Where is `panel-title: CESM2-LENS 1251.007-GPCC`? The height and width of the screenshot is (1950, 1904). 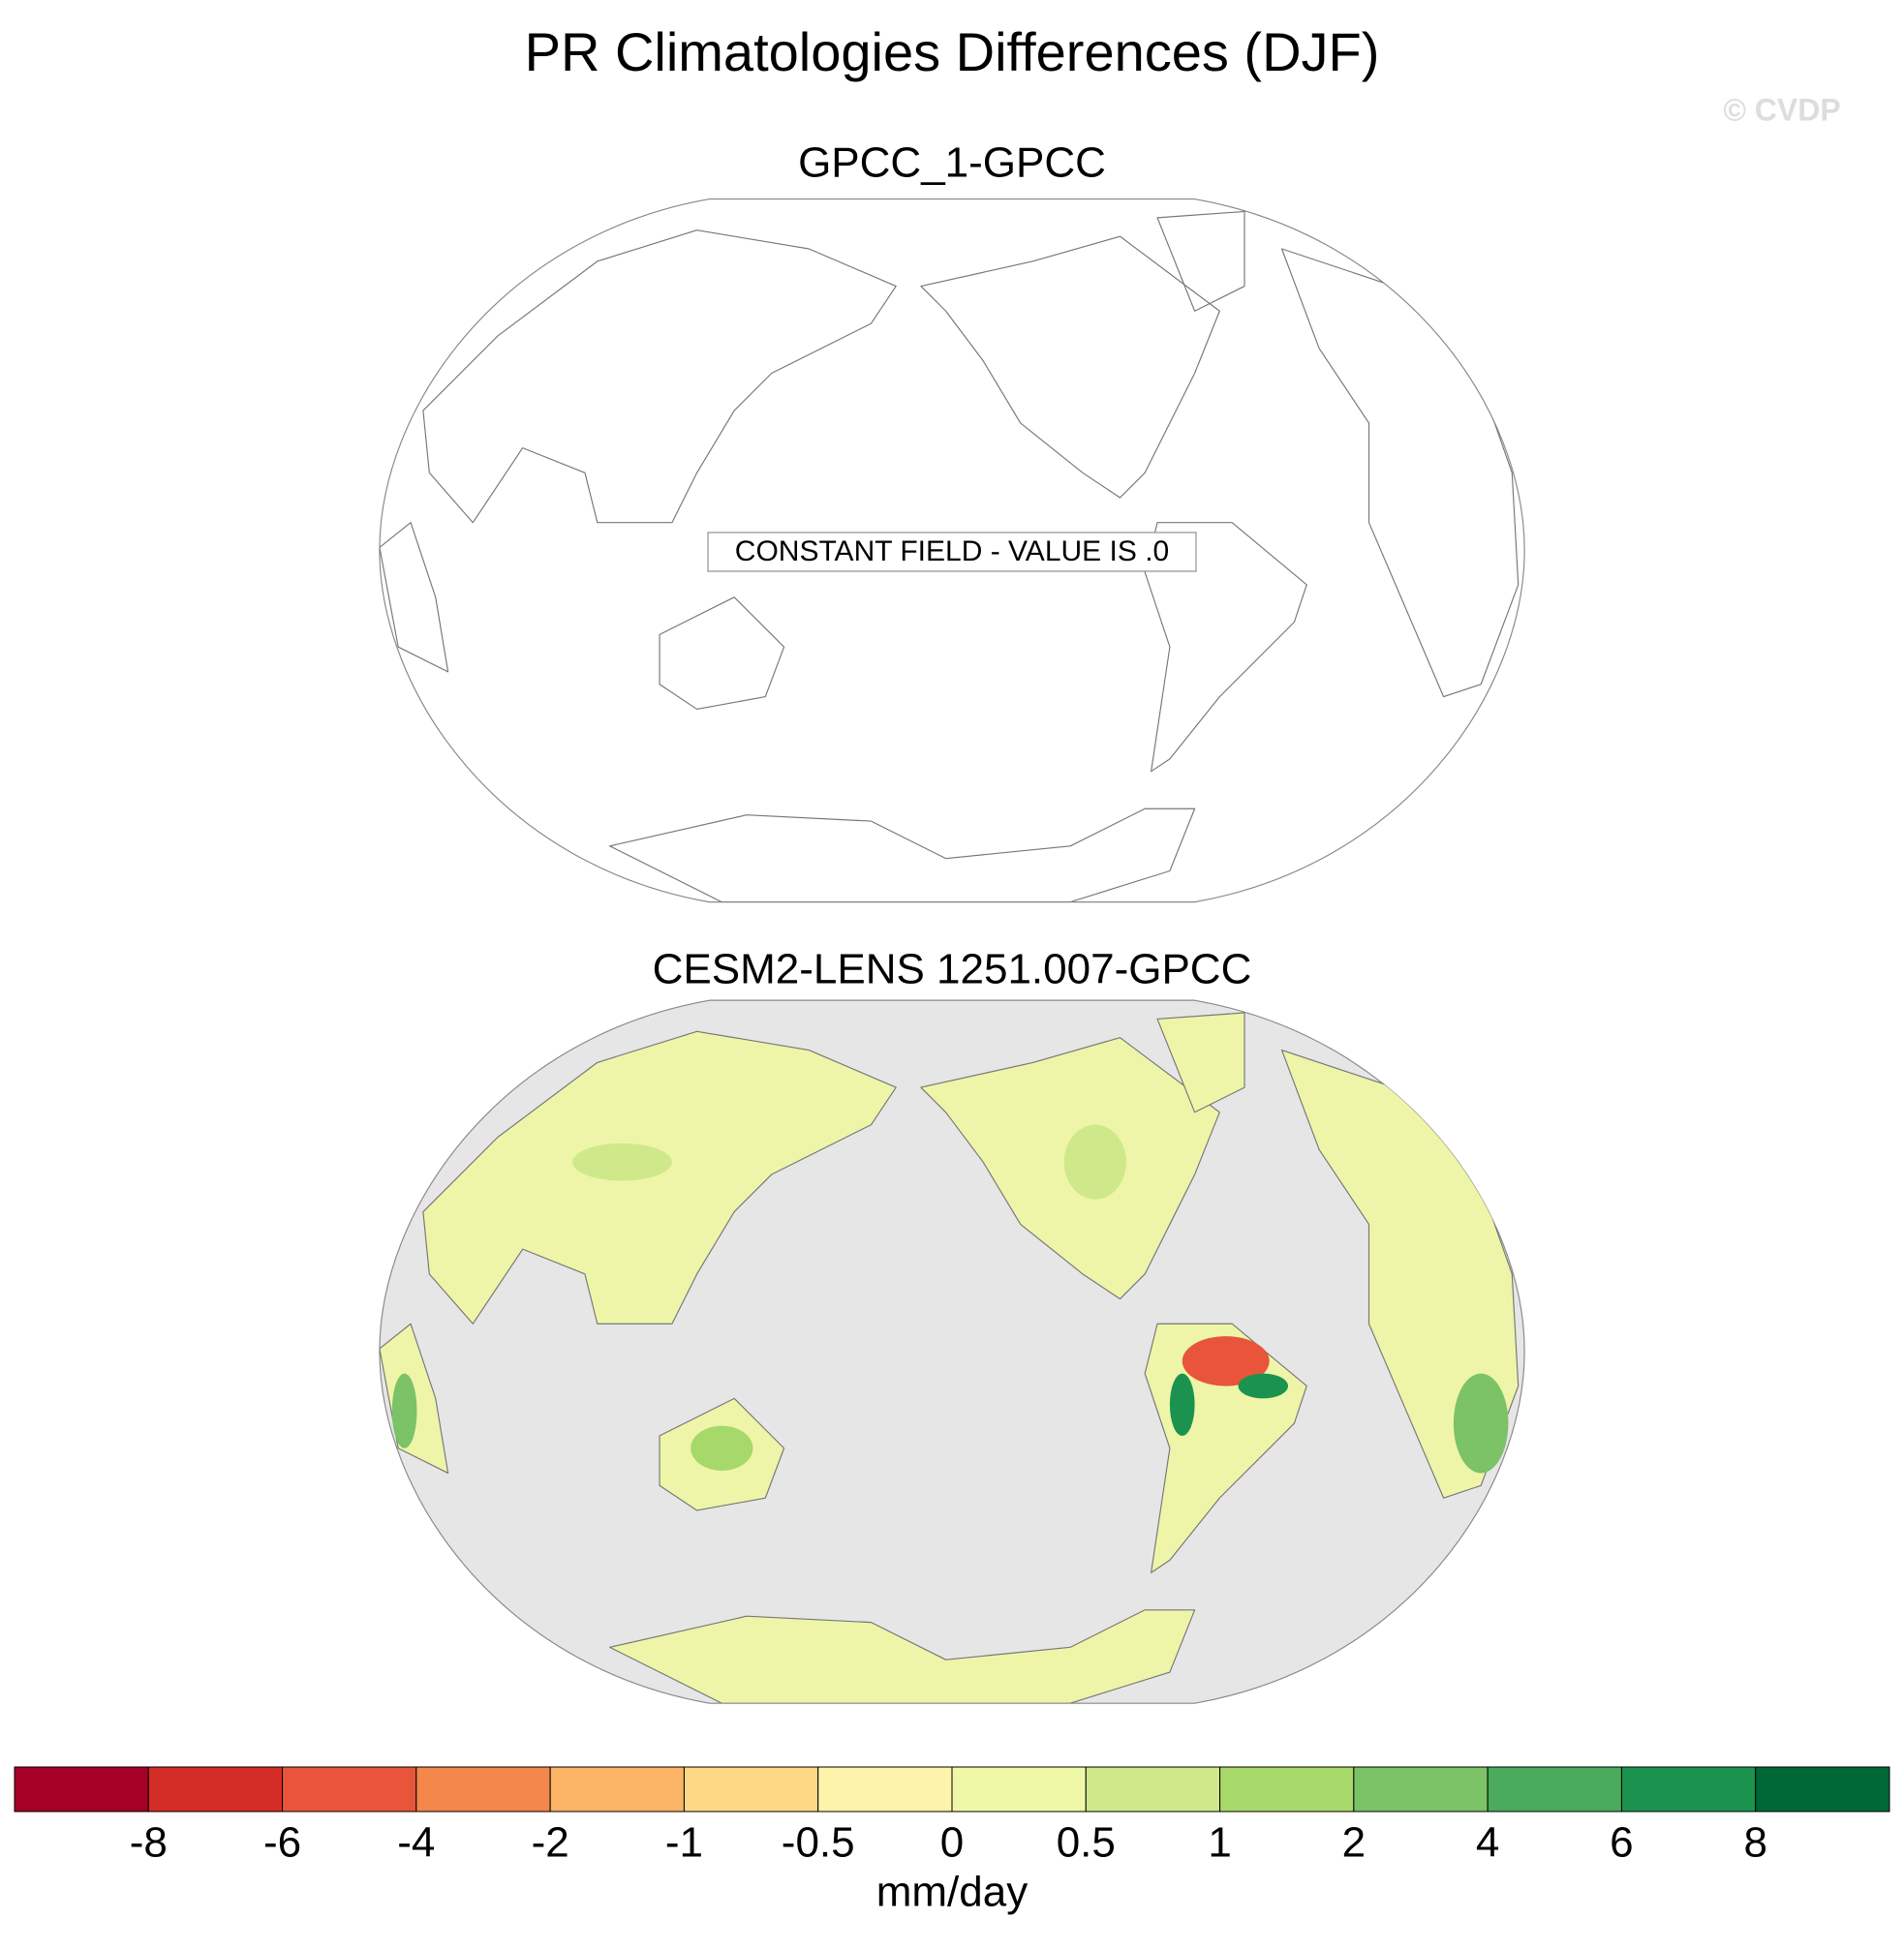 panel-title: CESM2-LENS 1251.007-GPCC is located at coordinates (953, 969).